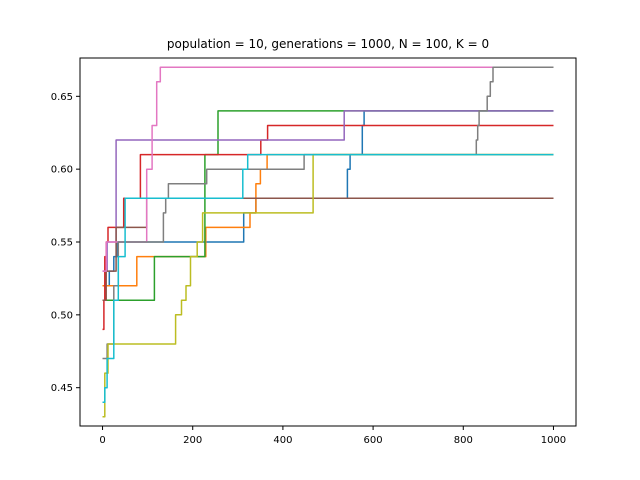 The width and height of the screenshot is (640, 480). I want to click on y-axis: 0.45 0.50 0.55 0.60 0.65, so click(65, 243).